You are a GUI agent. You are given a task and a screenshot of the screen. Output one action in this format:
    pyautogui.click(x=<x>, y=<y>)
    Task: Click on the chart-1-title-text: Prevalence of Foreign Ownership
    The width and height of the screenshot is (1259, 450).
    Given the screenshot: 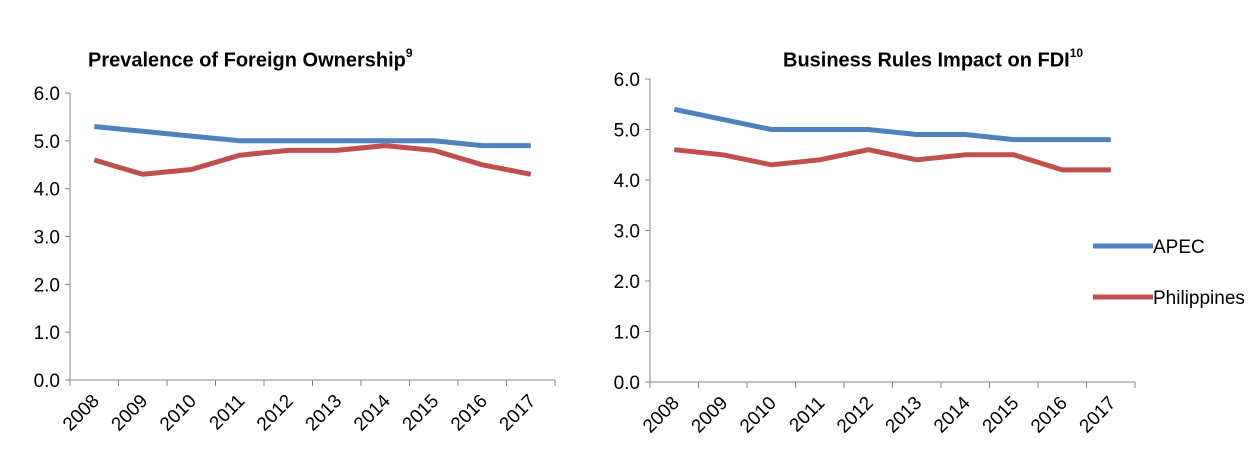 What is the action you would take?
    pyautogui.click(x=247, y=60)
    